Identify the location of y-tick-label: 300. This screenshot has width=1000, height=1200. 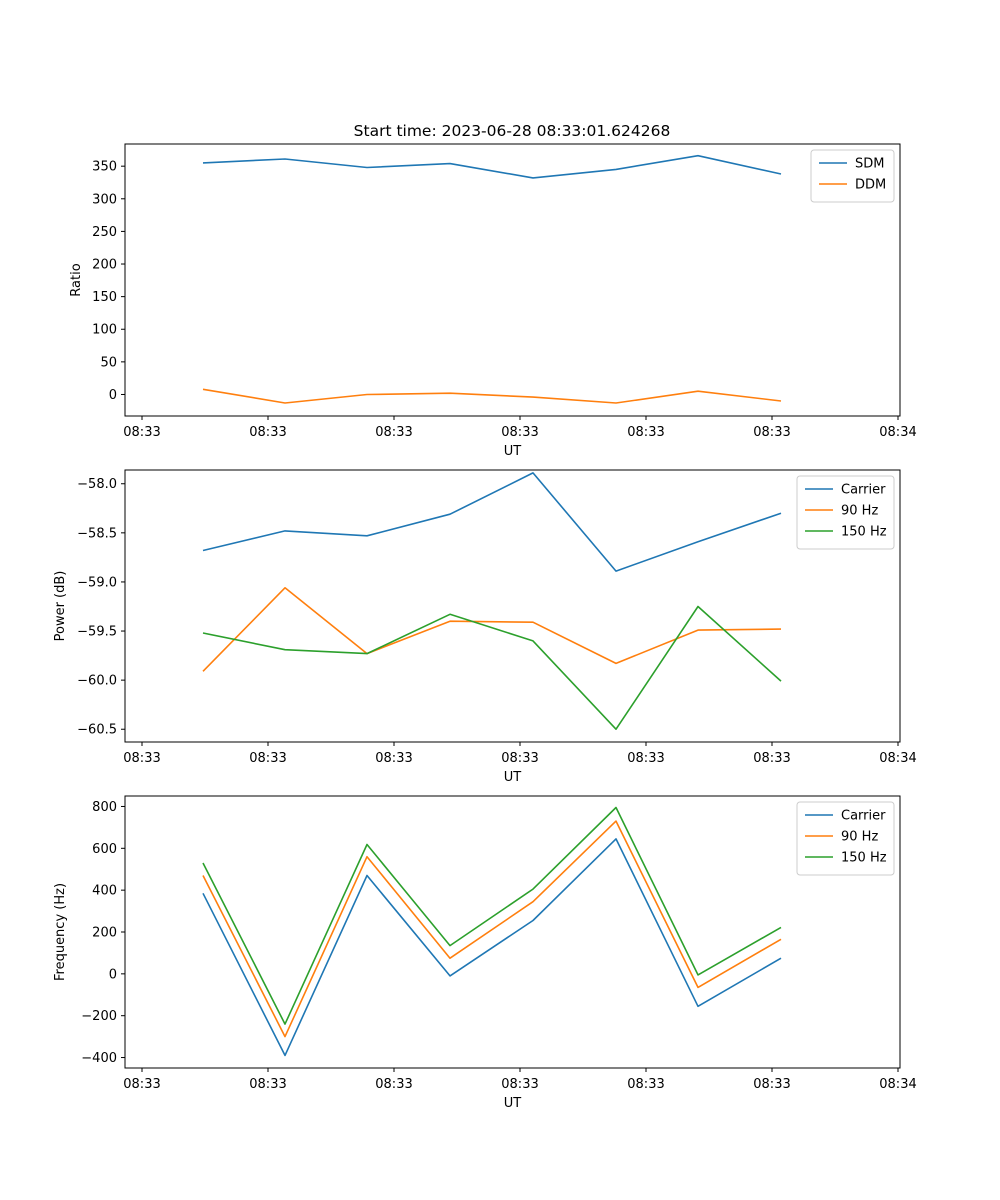
(104, 199).